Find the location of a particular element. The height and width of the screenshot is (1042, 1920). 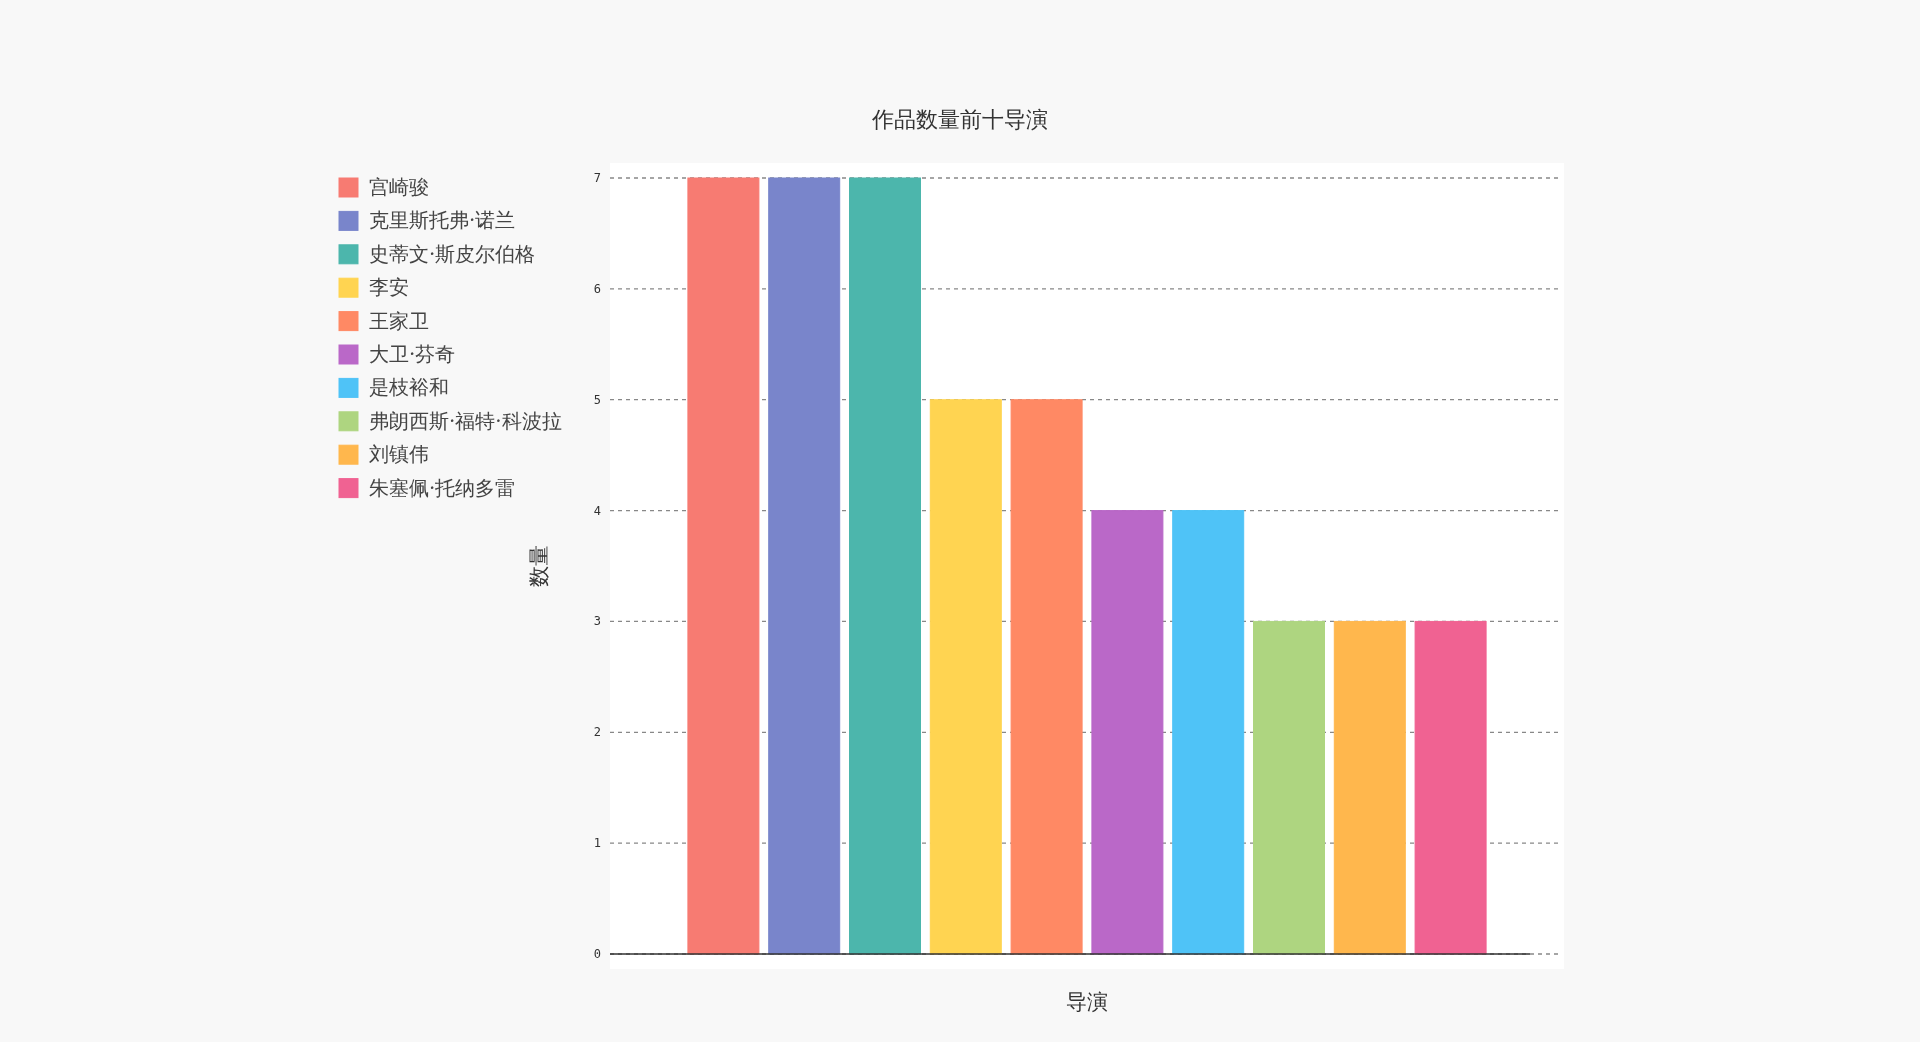

legend-label: 大卫·芬奇 is located at coordinates (412, 354).